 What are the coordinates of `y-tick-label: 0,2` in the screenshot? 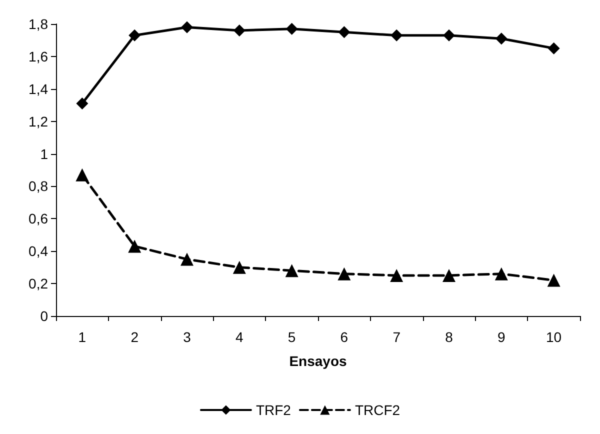 It's located at (38, 284).